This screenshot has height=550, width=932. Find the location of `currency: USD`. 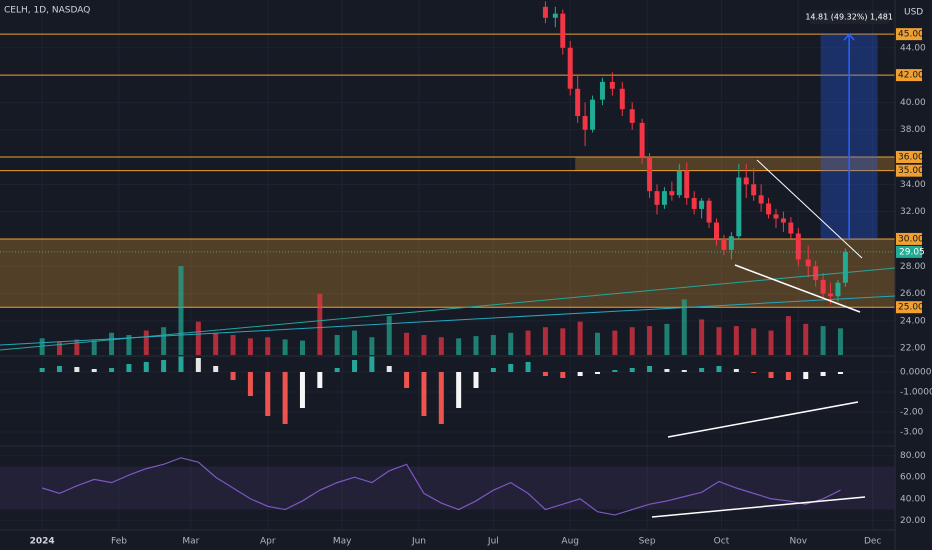

currency: USD is located at coordinates (913, 13).